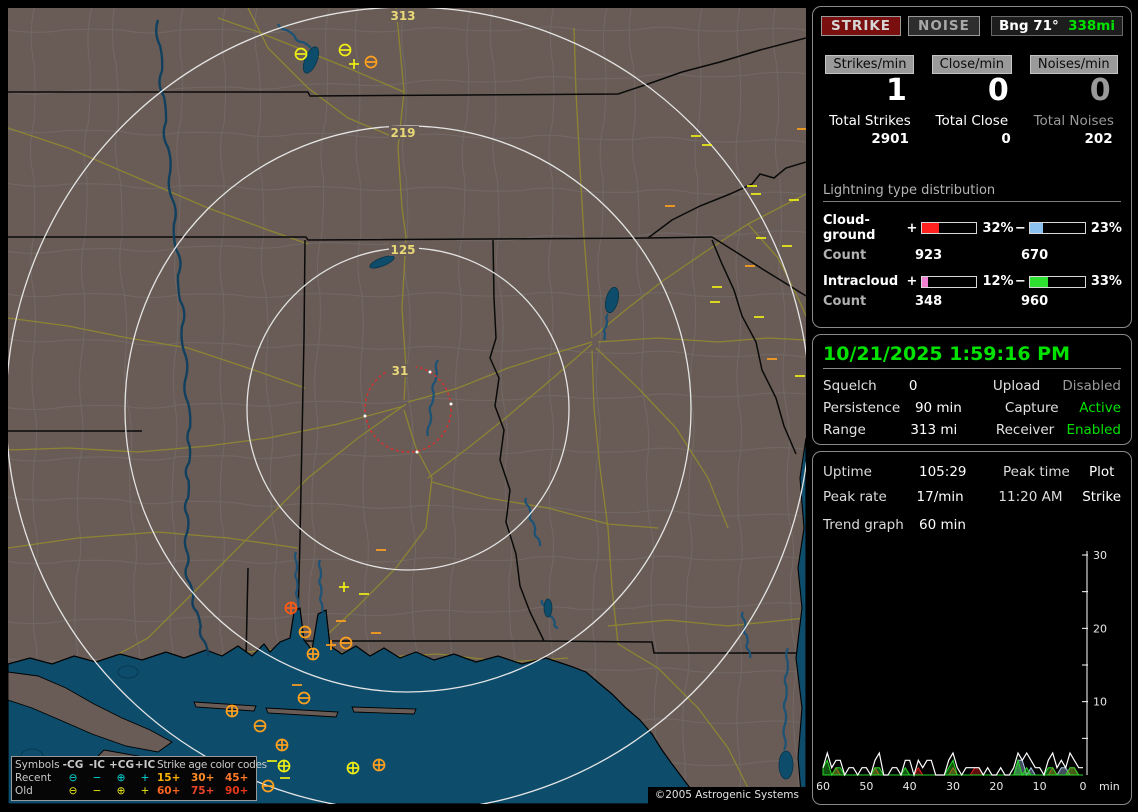  What do you see at coordinates (972, 130) in the screenshot?
I see `total-close: Total Close 0` at bounding box center [972, 130].